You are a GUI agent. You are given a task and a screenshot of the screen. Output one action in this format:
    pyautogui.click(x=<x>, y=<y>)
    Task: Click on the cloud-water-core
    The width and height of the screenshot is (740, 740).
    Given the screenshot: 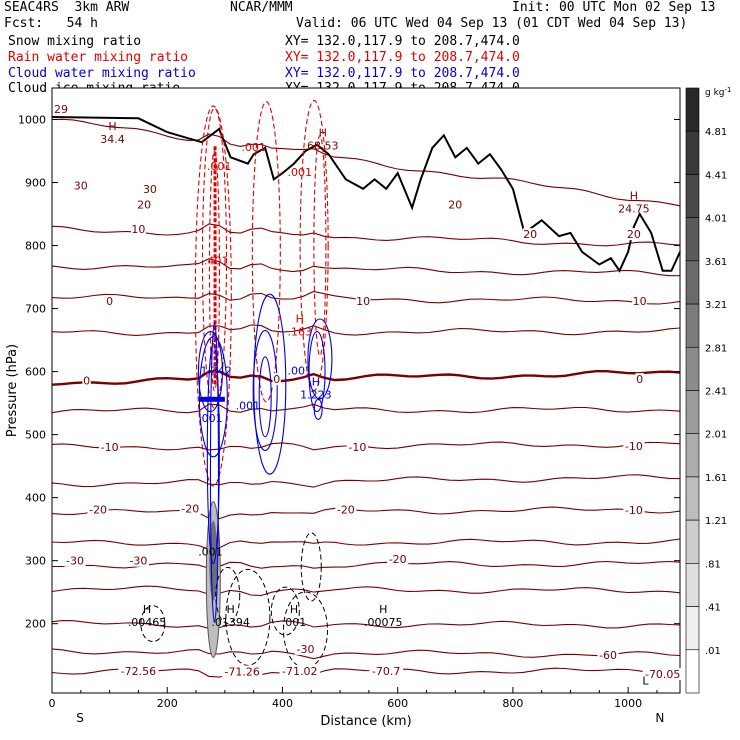 What is the action you would take?
    pyautogui.click(x=211, y=399)
    